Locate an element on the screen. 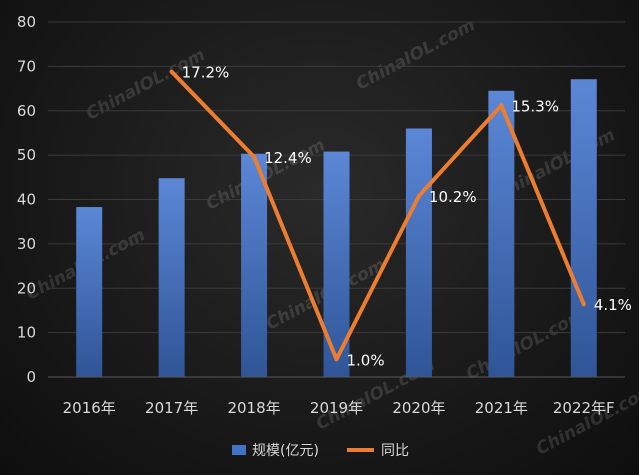  y-axis-ticks: 0 10 20 30 40 50 60 70 80 is located at coordinates (26, 199).